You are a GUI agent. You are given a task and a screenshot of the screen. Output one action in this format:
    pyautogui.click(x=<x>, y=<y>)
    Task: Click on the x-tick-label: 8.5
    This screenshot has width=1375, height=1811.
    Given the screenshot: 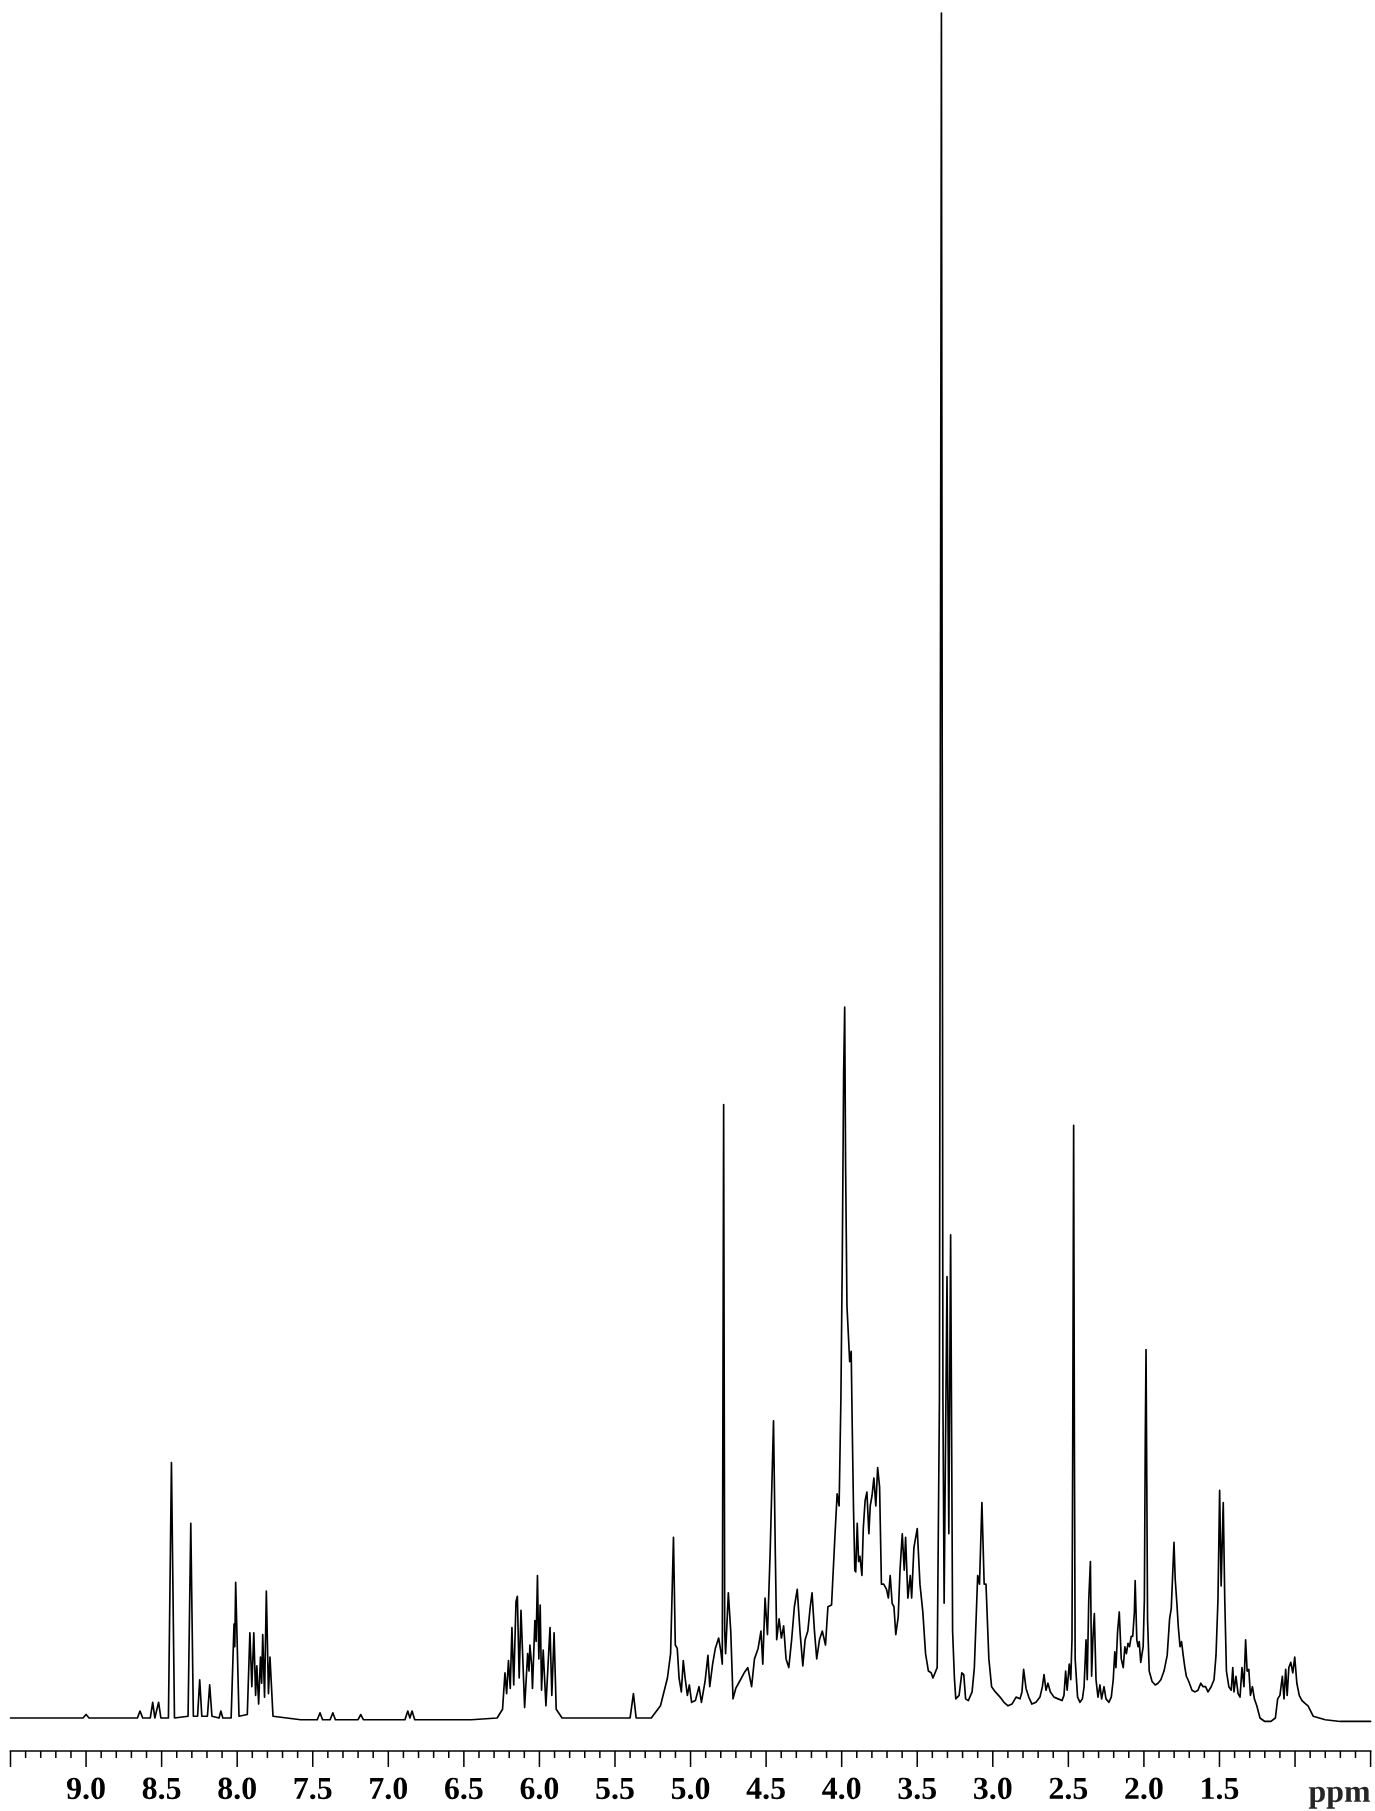 What is the action you would take?
    pyautogui.click(x=161, y=1788)
    